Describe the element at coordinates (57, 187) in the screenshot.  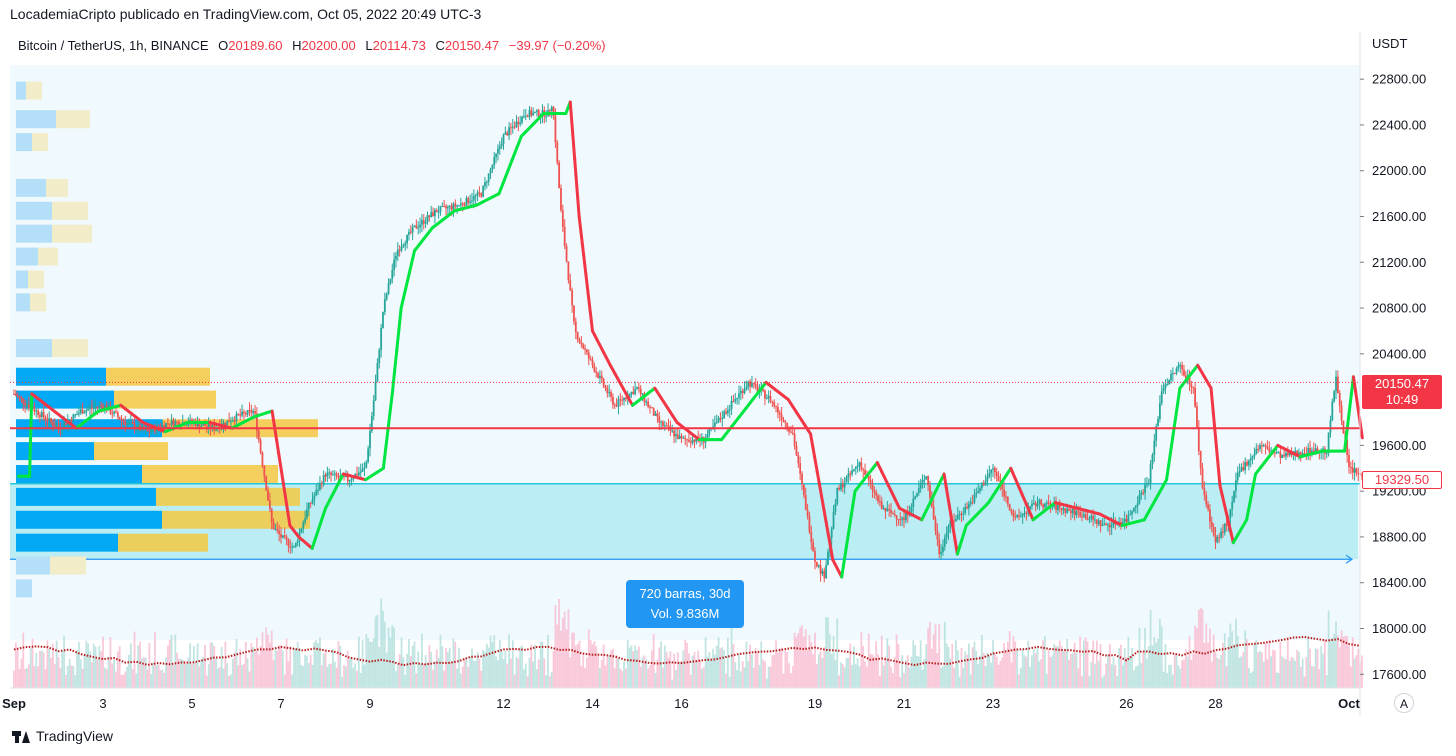
I see `volume-profile-down-bar` at that location.